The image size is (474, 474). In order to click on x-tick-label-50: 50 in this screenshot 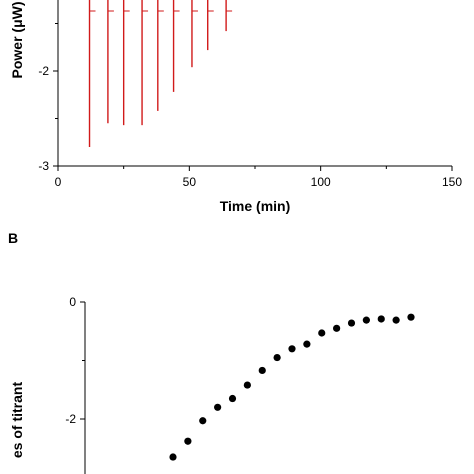, I will do `click(190, 182)`.